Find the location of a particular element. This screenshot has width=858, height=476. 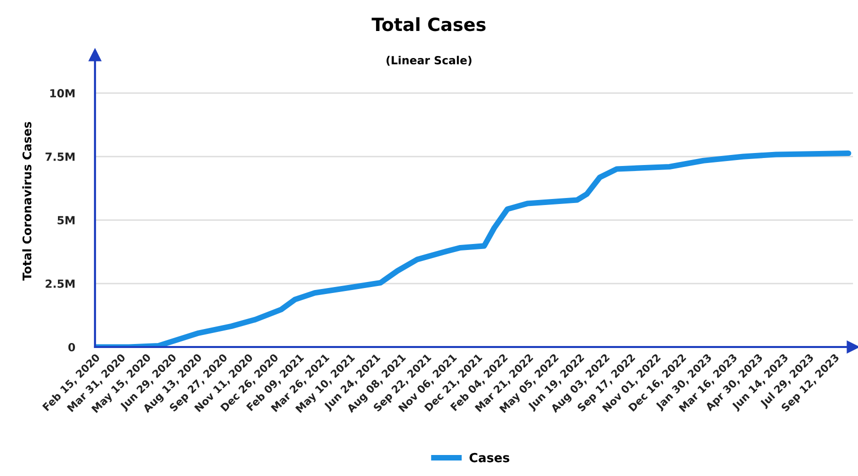

y-tick-label: 2.5M is located at coordinates (60, 283).